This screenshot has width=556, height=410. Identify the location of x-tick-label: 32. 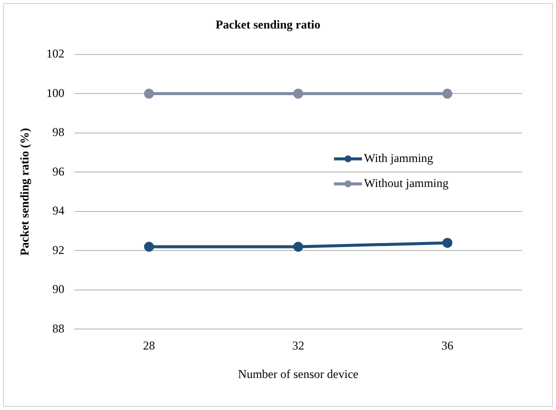
(298, 345).